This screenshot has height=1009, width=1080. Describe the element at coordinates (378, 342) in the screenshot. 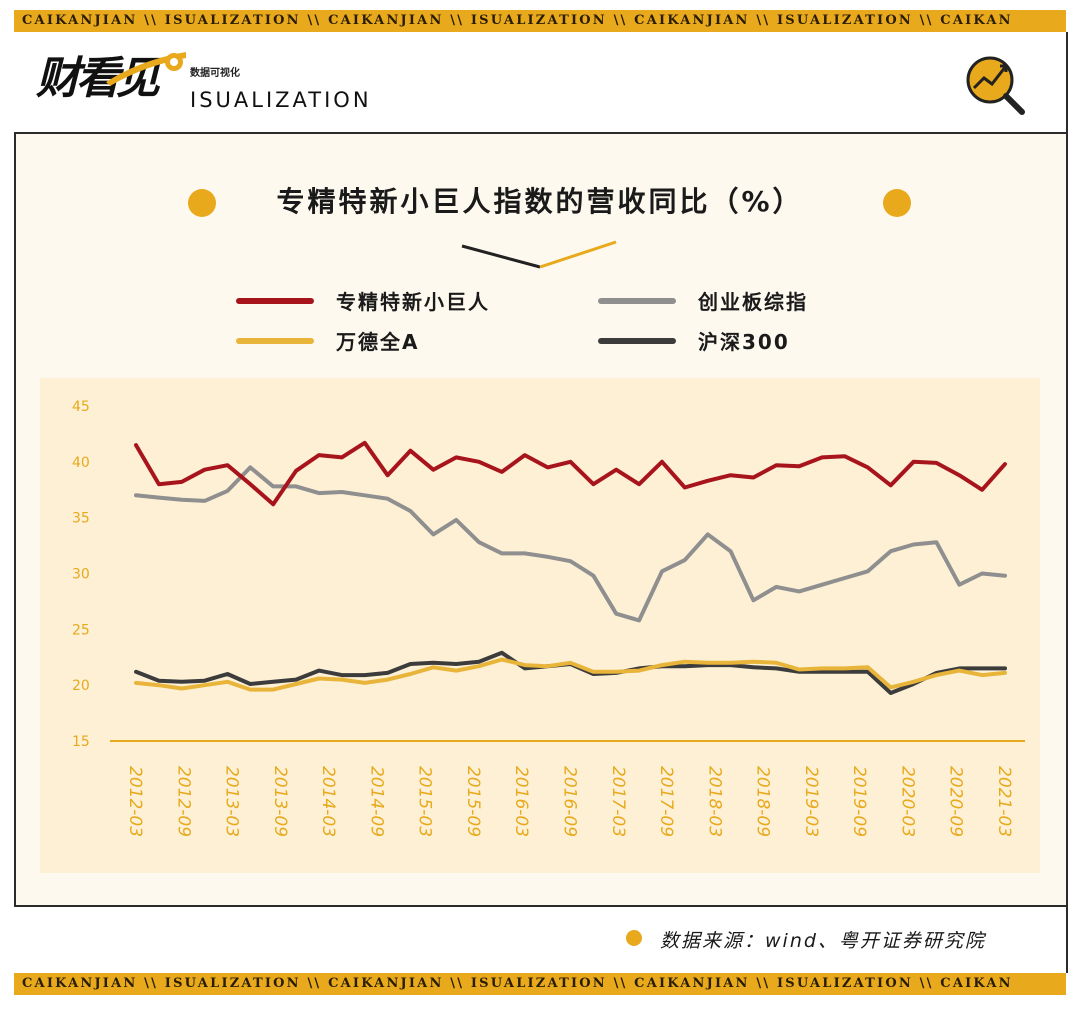

I see `legend-label: 万德全A` at that location.